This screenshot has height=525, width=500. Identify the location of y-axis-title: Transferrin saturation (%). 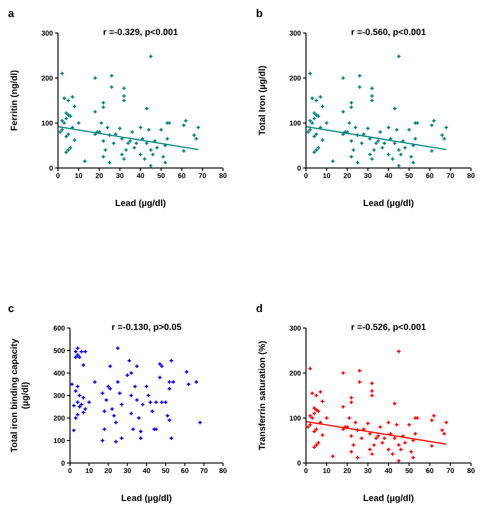
(262, 395).